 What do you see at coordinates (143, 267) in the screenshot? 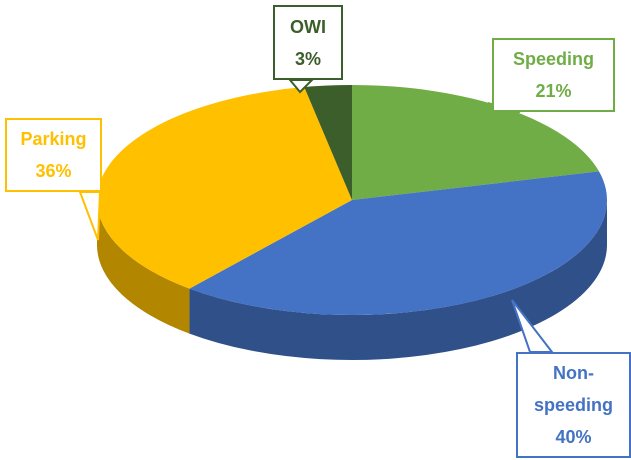
I see `slice-side` at bounding box center [143, 267].